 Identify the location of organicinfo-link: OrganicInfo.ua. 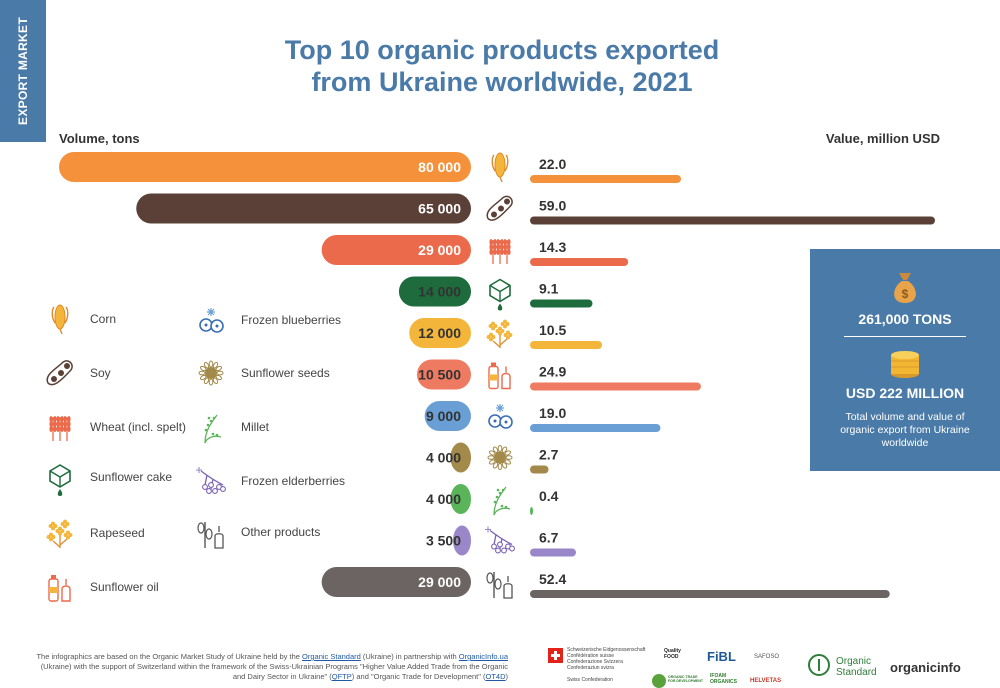
(483, 656).